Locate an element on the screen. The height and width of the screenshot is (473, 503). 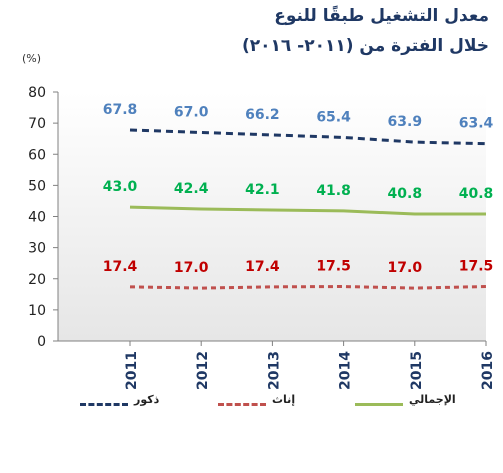
x-tick-label: 2011 is located at coordinates (132, 370).